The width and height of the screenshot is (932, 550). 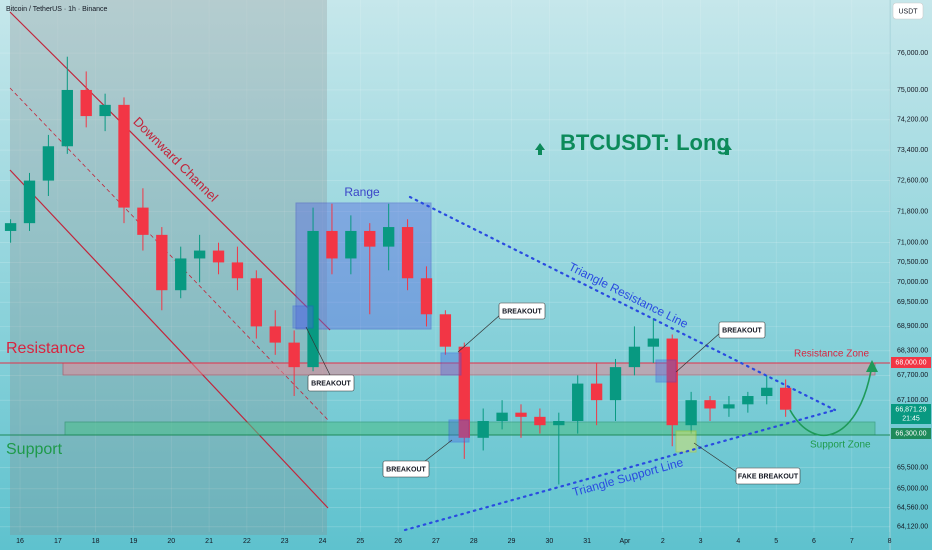 I want to click on y-tick-label: 69,500.00, so click(x=912, y=302).